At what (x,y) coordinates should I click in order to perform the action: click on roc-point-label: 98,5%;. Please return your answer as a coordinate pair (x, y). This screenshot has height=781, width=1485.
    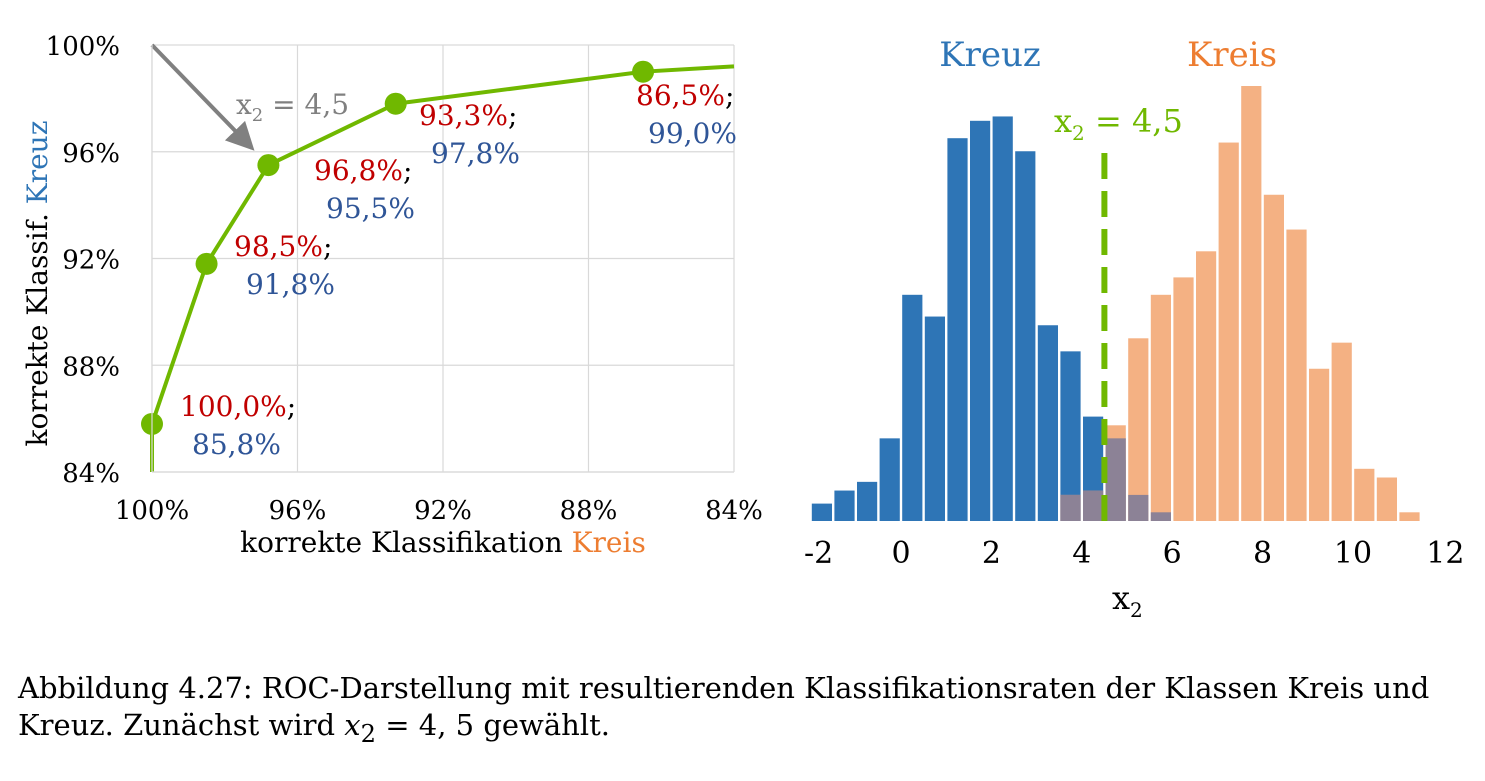
    Looking at the image, I should click on (283, 246).